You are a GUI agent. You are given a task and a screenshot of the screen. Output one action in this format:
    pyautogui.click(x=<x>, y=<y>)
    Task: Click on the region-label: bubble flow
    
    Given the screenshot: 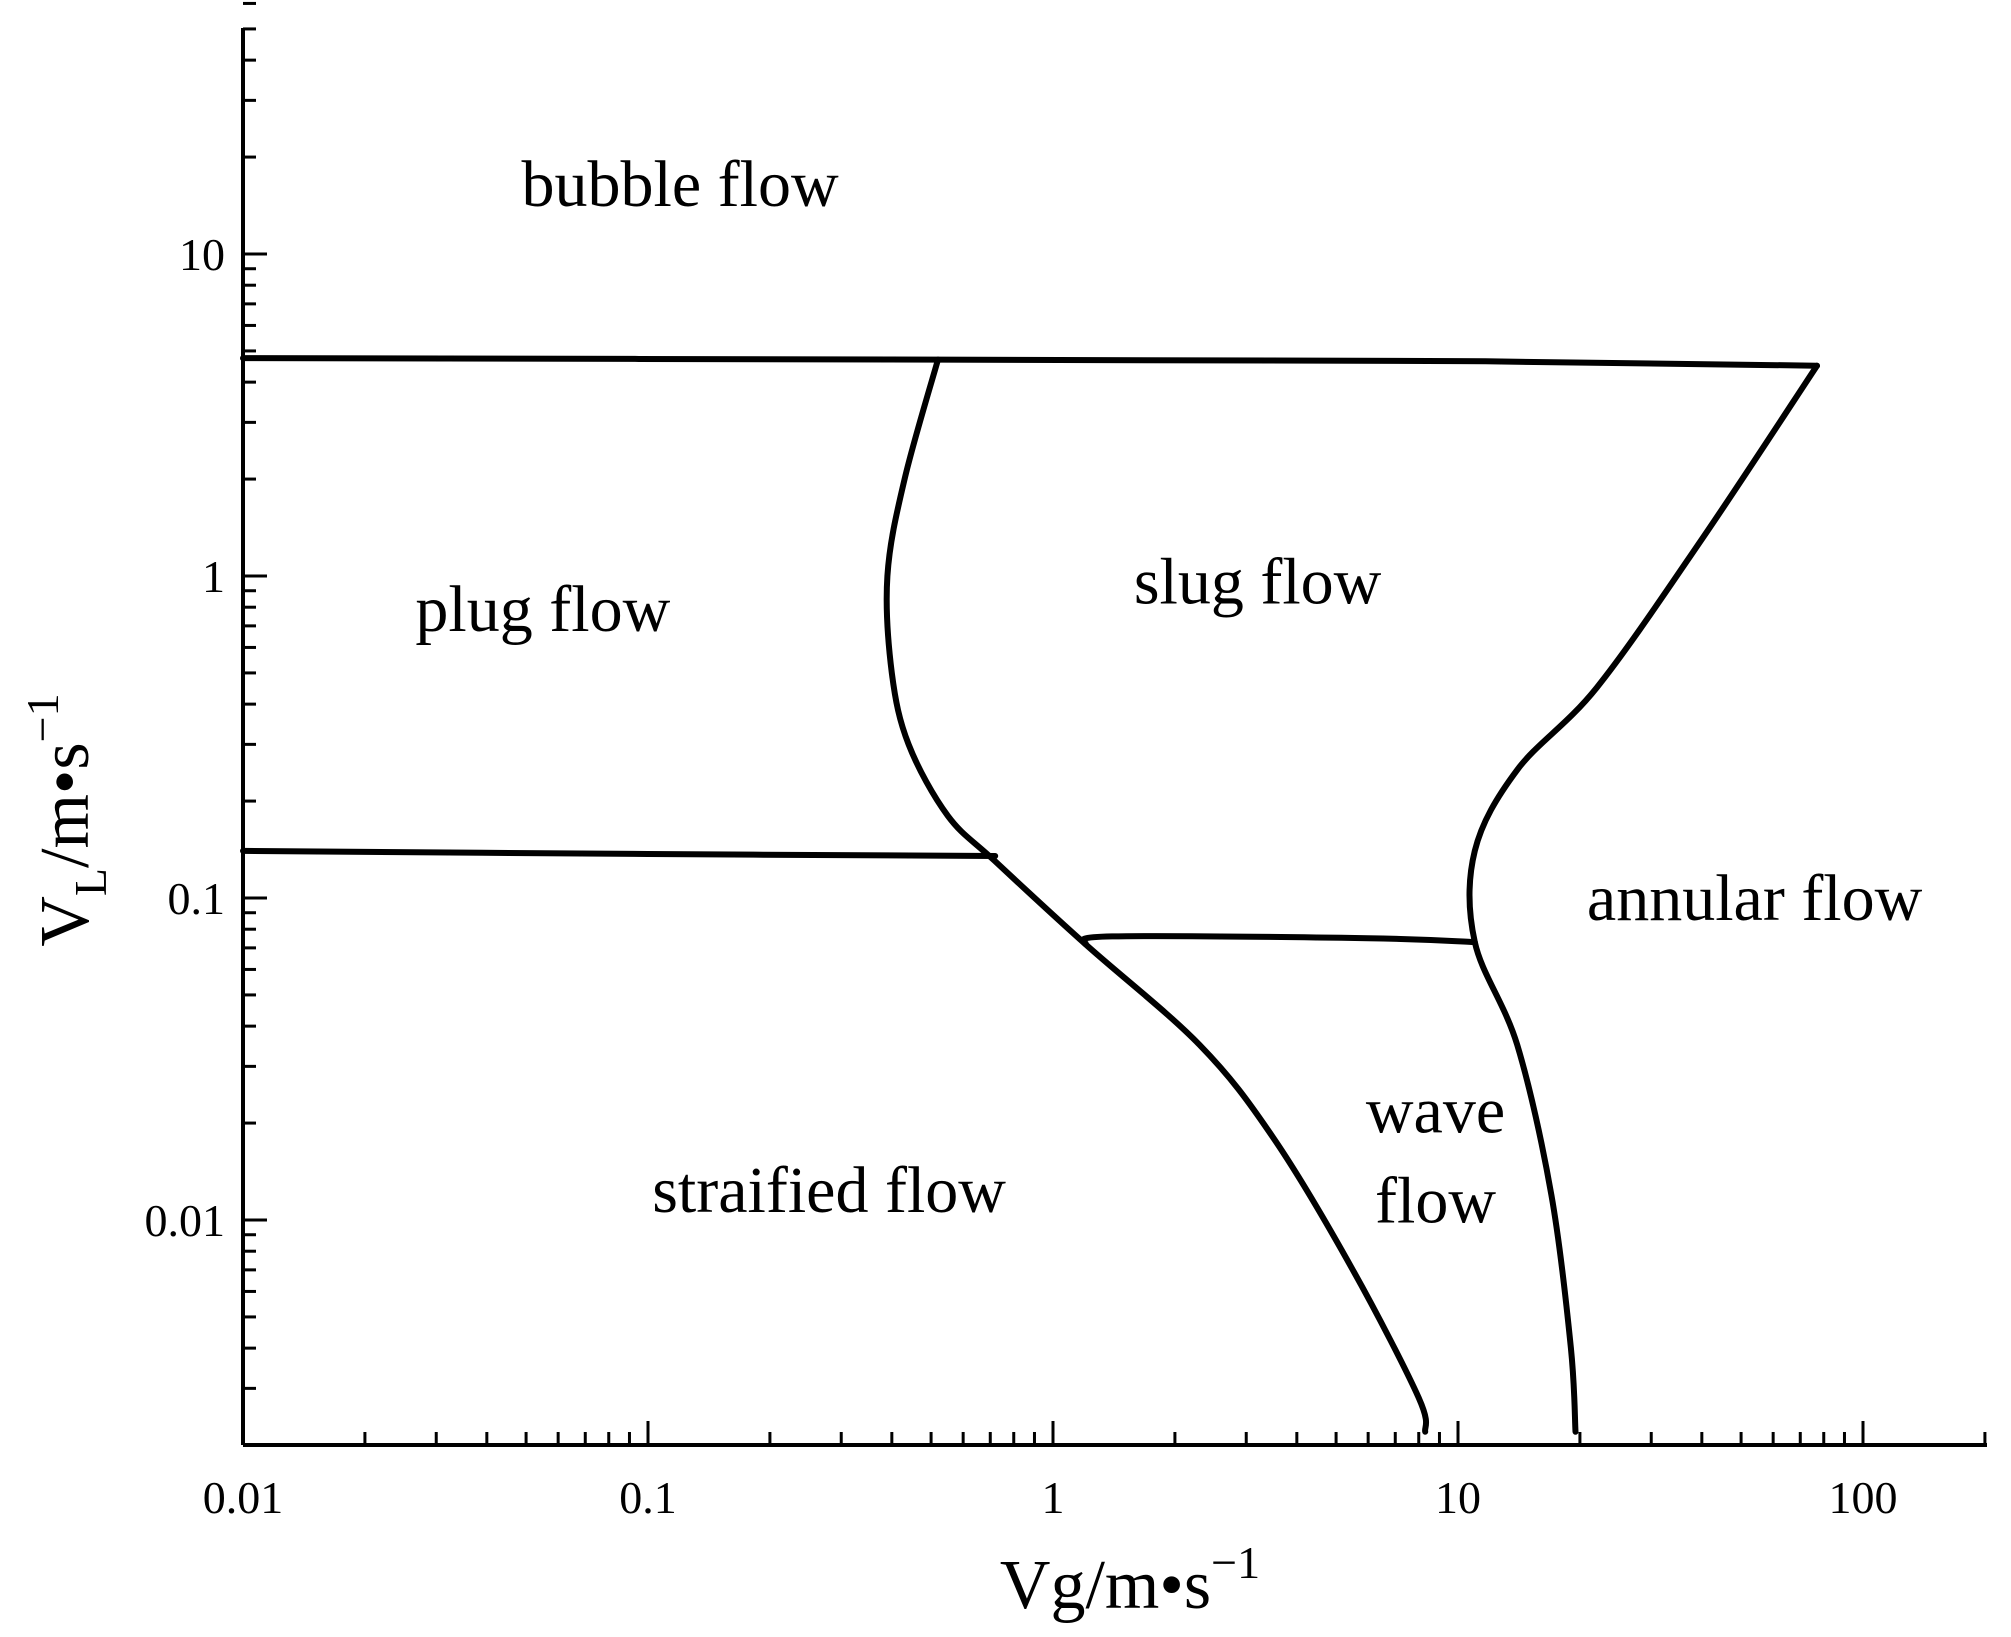 What is the action you would take?
    pyautogui.click(x=680, y=184)
    